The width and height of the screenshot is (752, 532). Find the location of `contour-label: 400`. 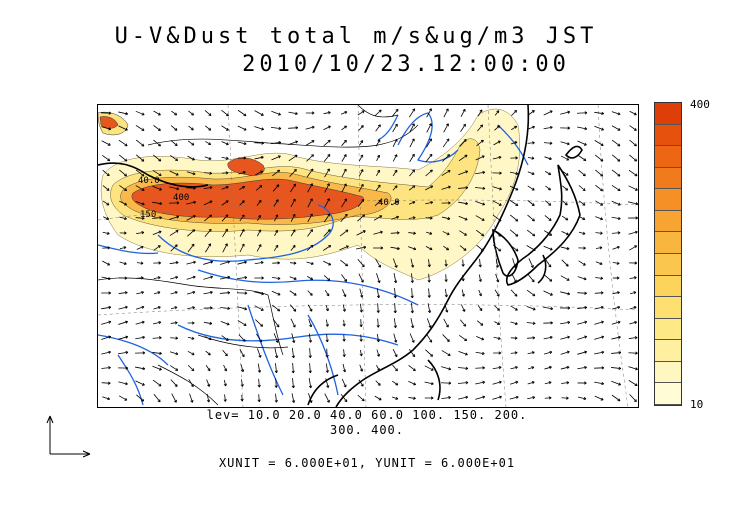

contour-label: 400 is located at coordinates (181, 198).